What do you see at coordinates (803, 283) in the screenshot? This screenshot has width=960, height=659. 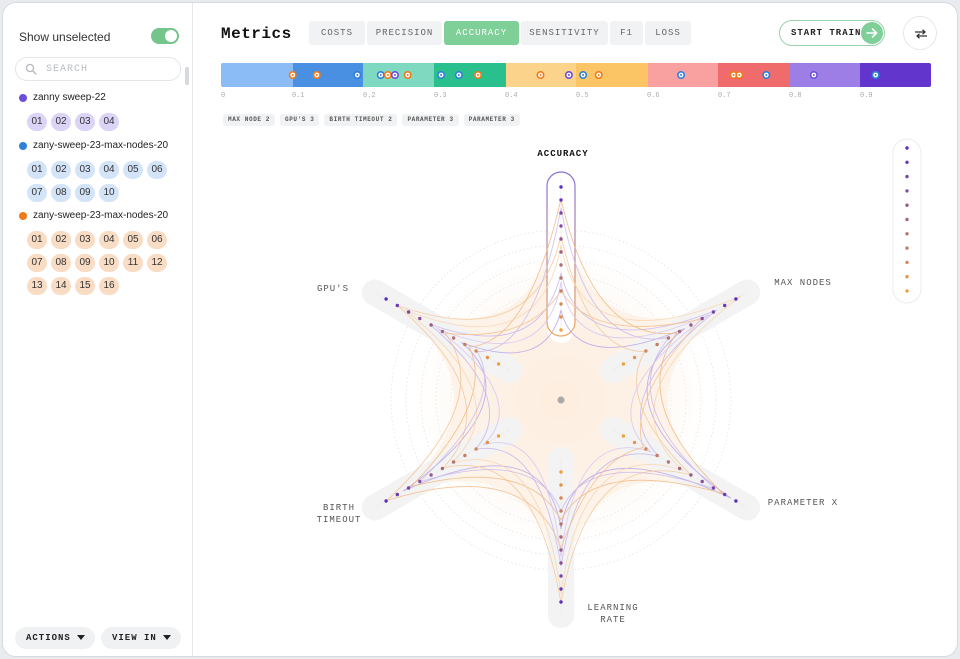 I see `radar-axis-label: MAX NODES` at bounding box center [803, 283].